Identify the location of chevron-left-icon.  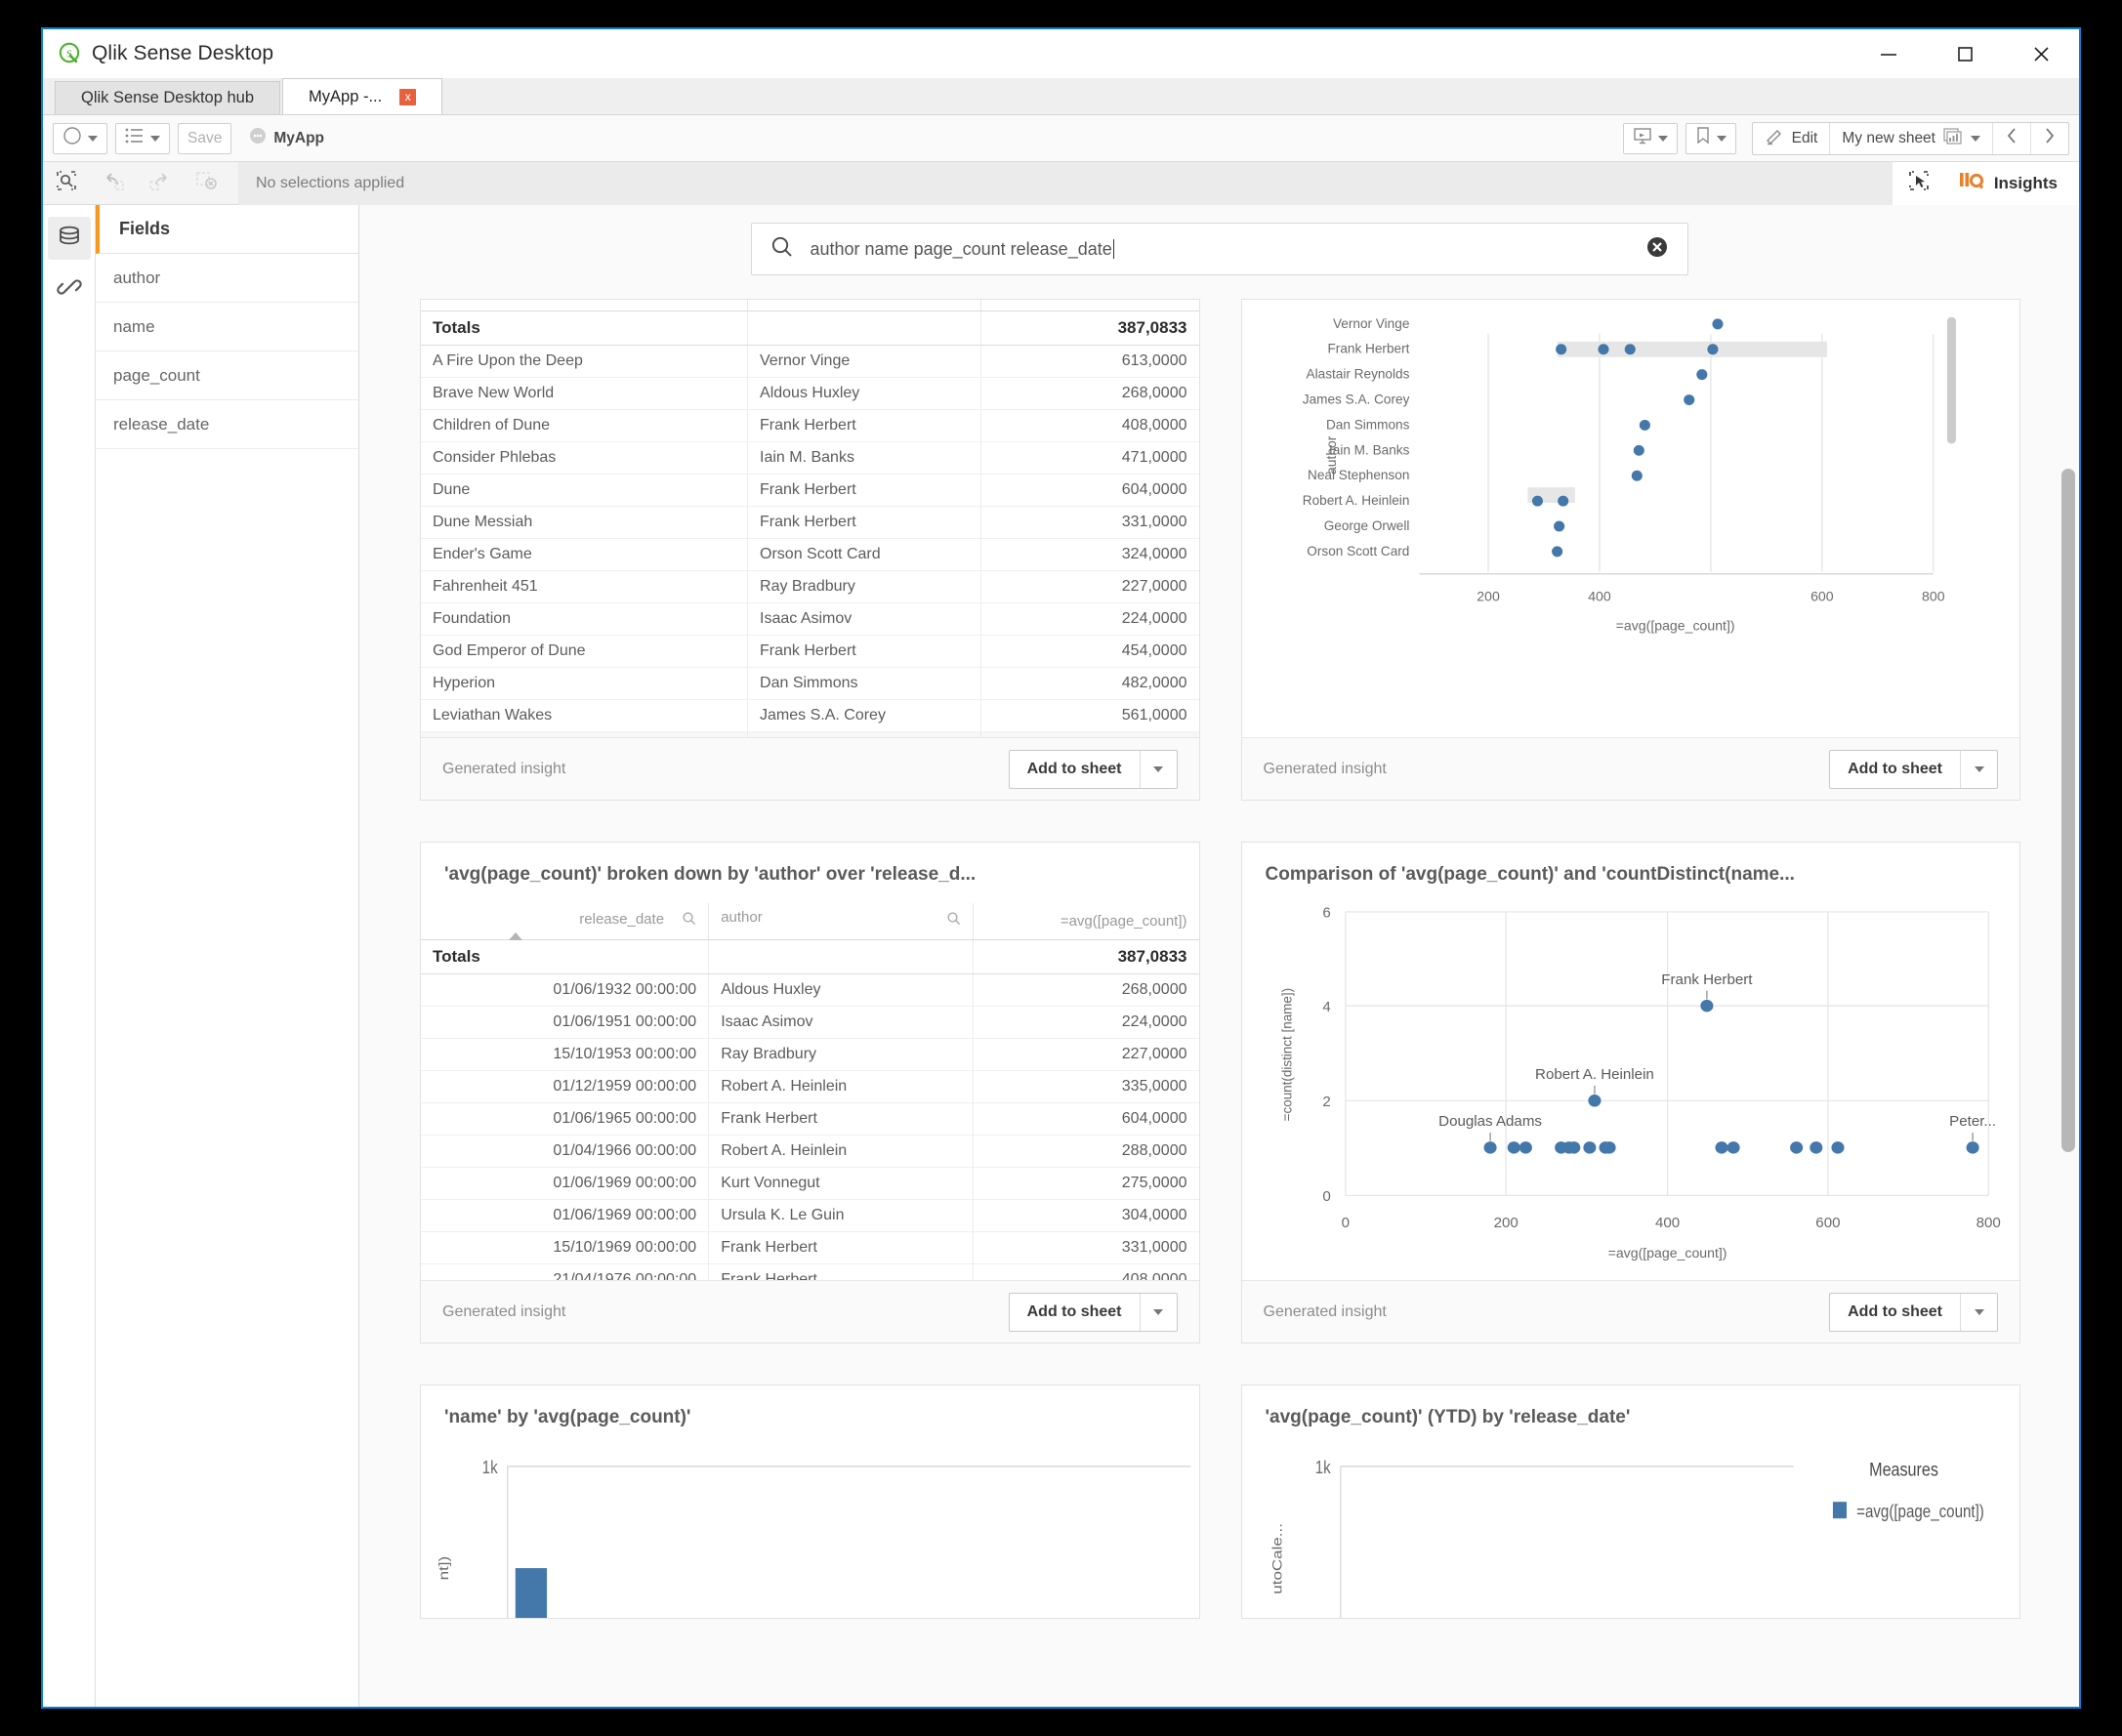
(2011, 138).